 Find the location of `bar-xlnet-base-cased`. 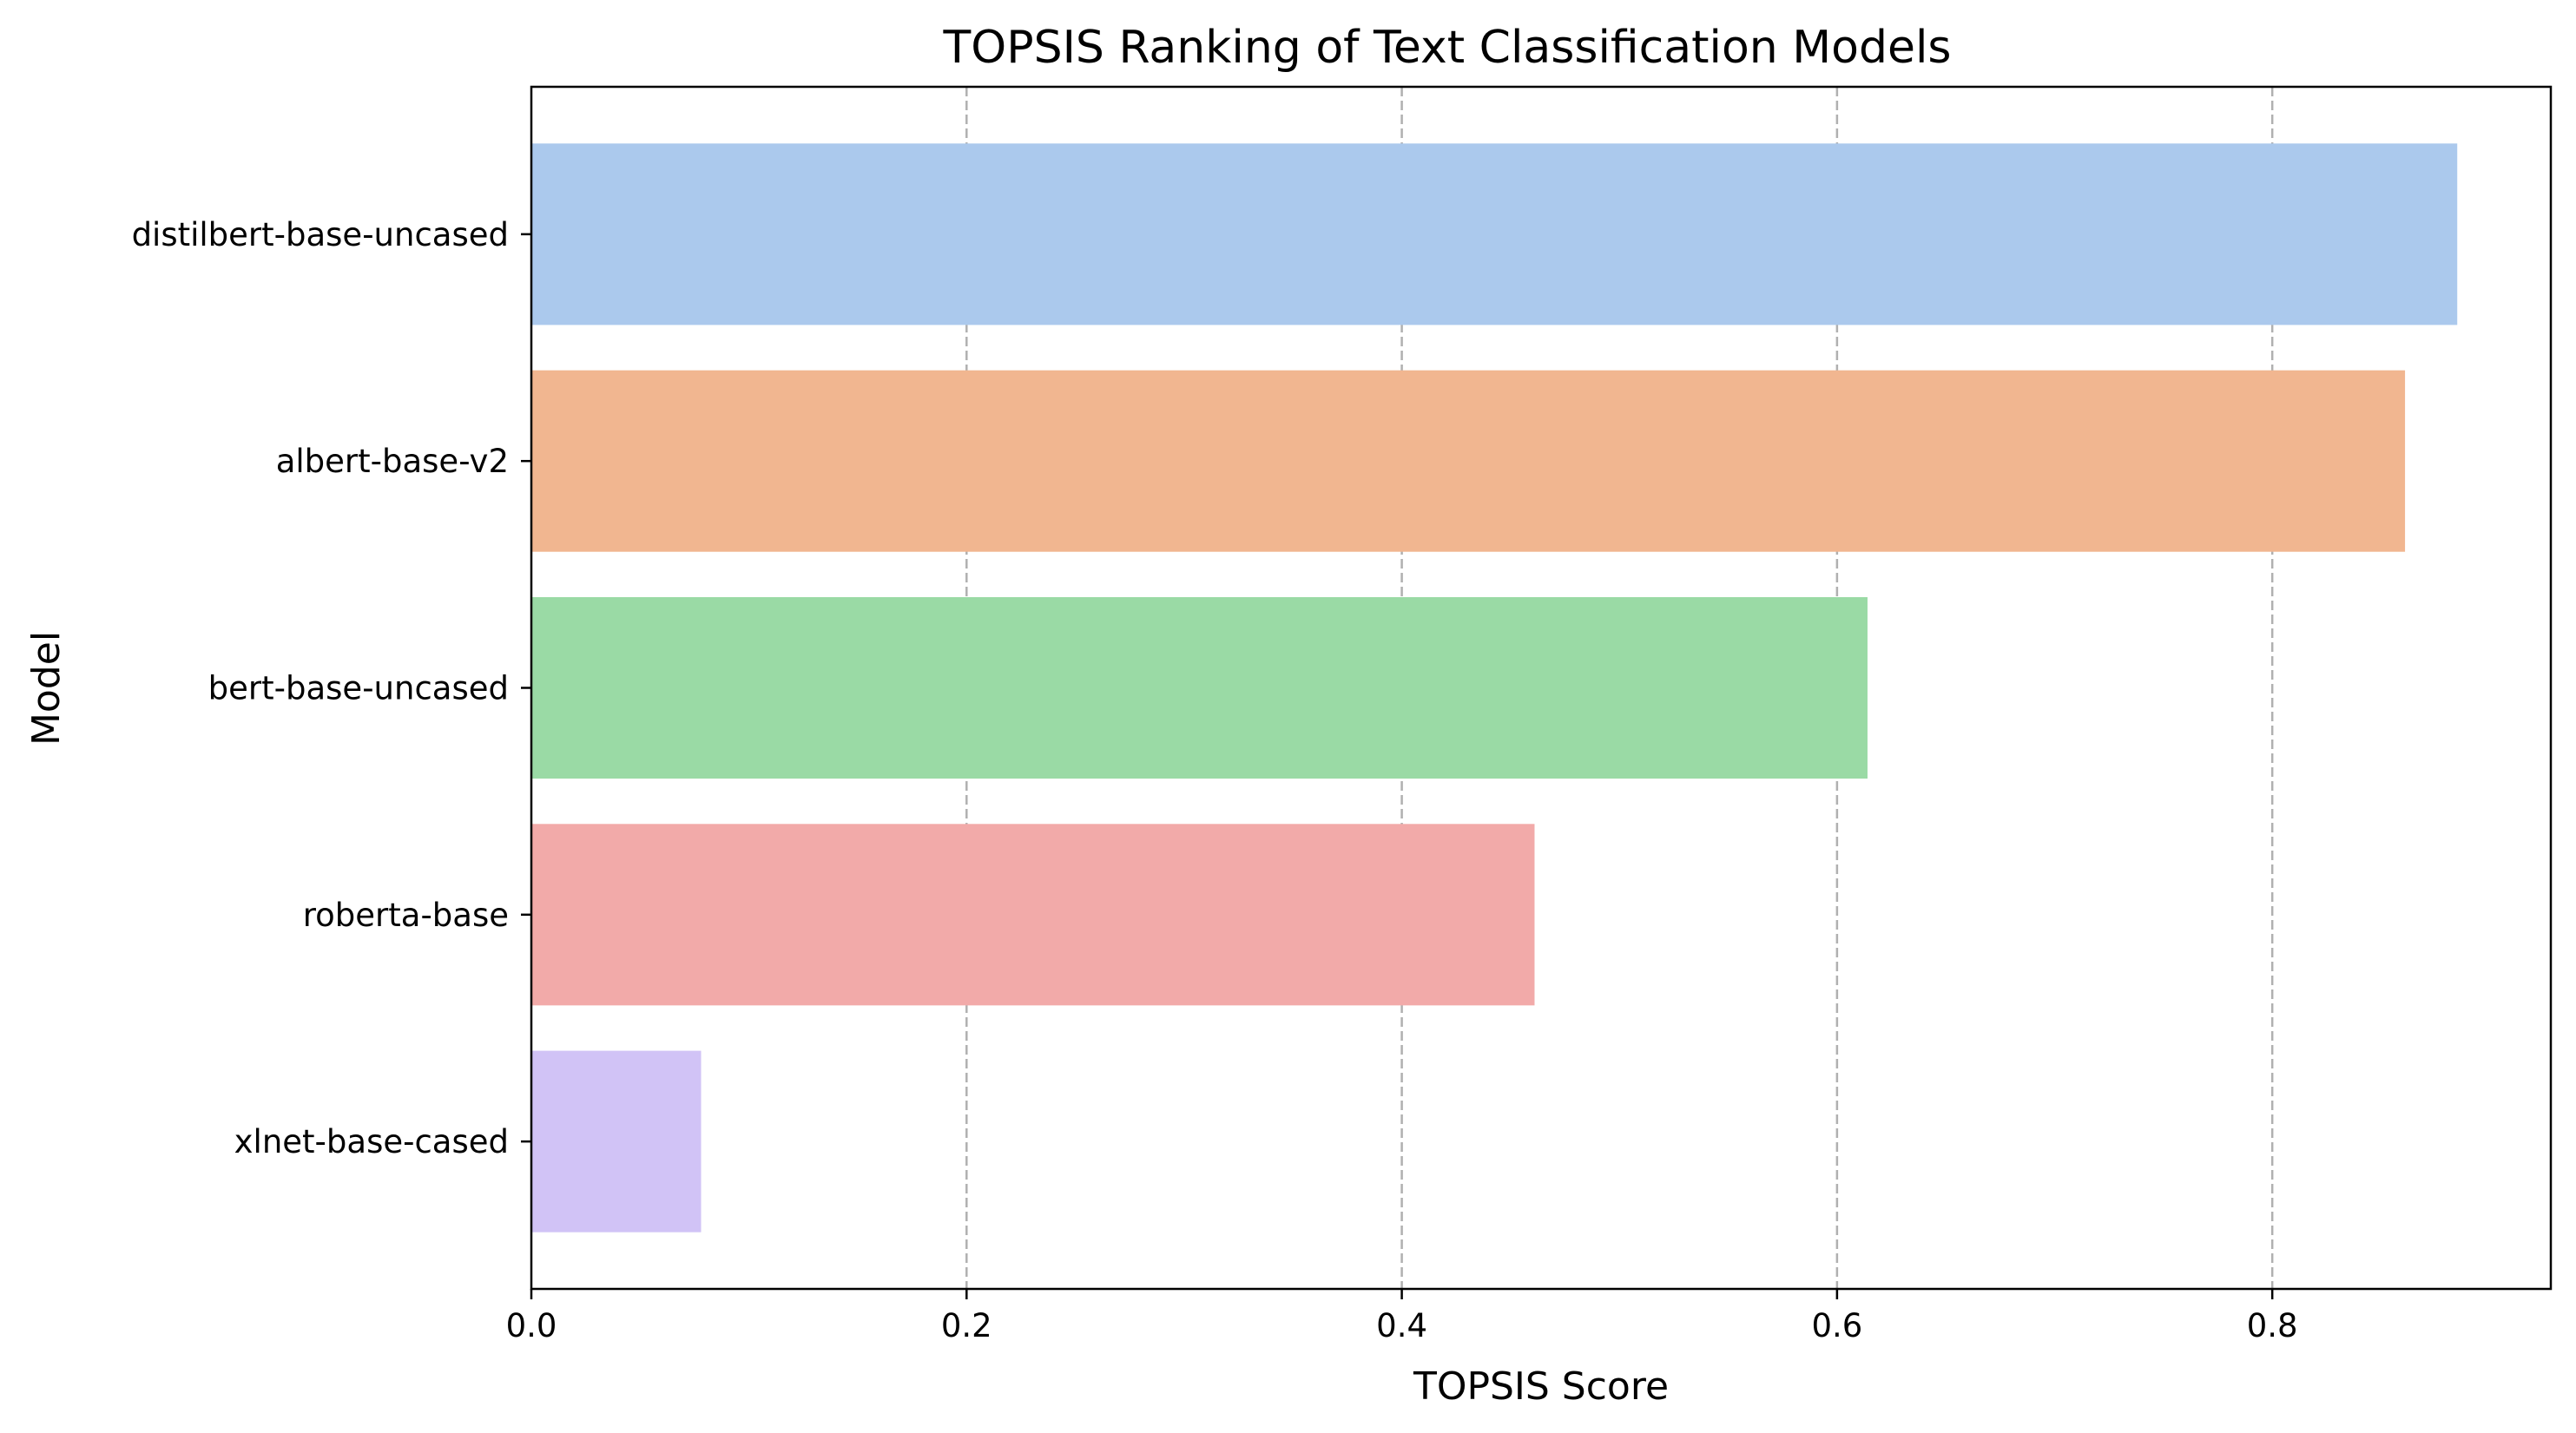

bar-xlnet-base-cased is located at coordinates (616, 1141).